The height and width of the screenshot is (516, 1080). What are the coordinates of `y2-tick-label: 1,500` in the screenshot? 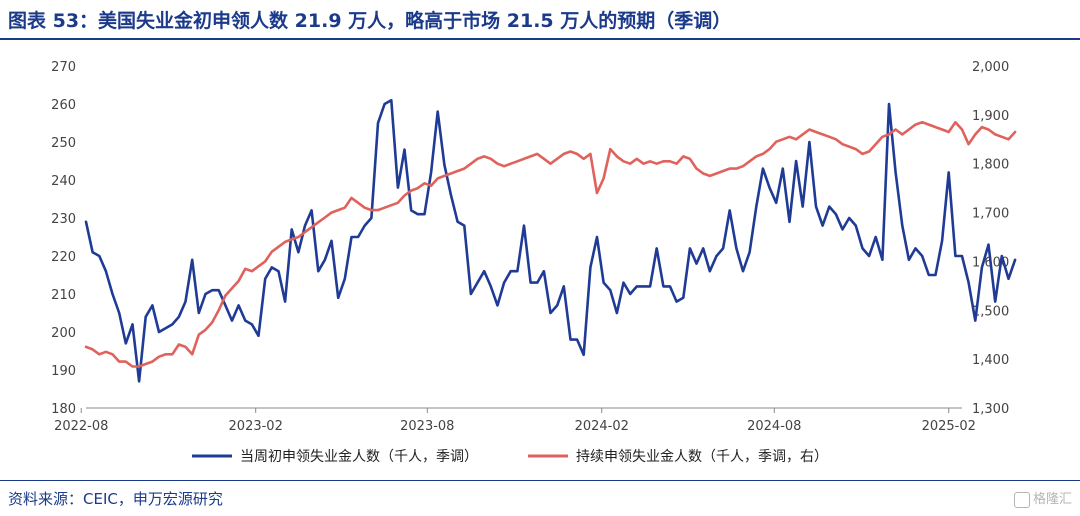 It's located at (990, 311).